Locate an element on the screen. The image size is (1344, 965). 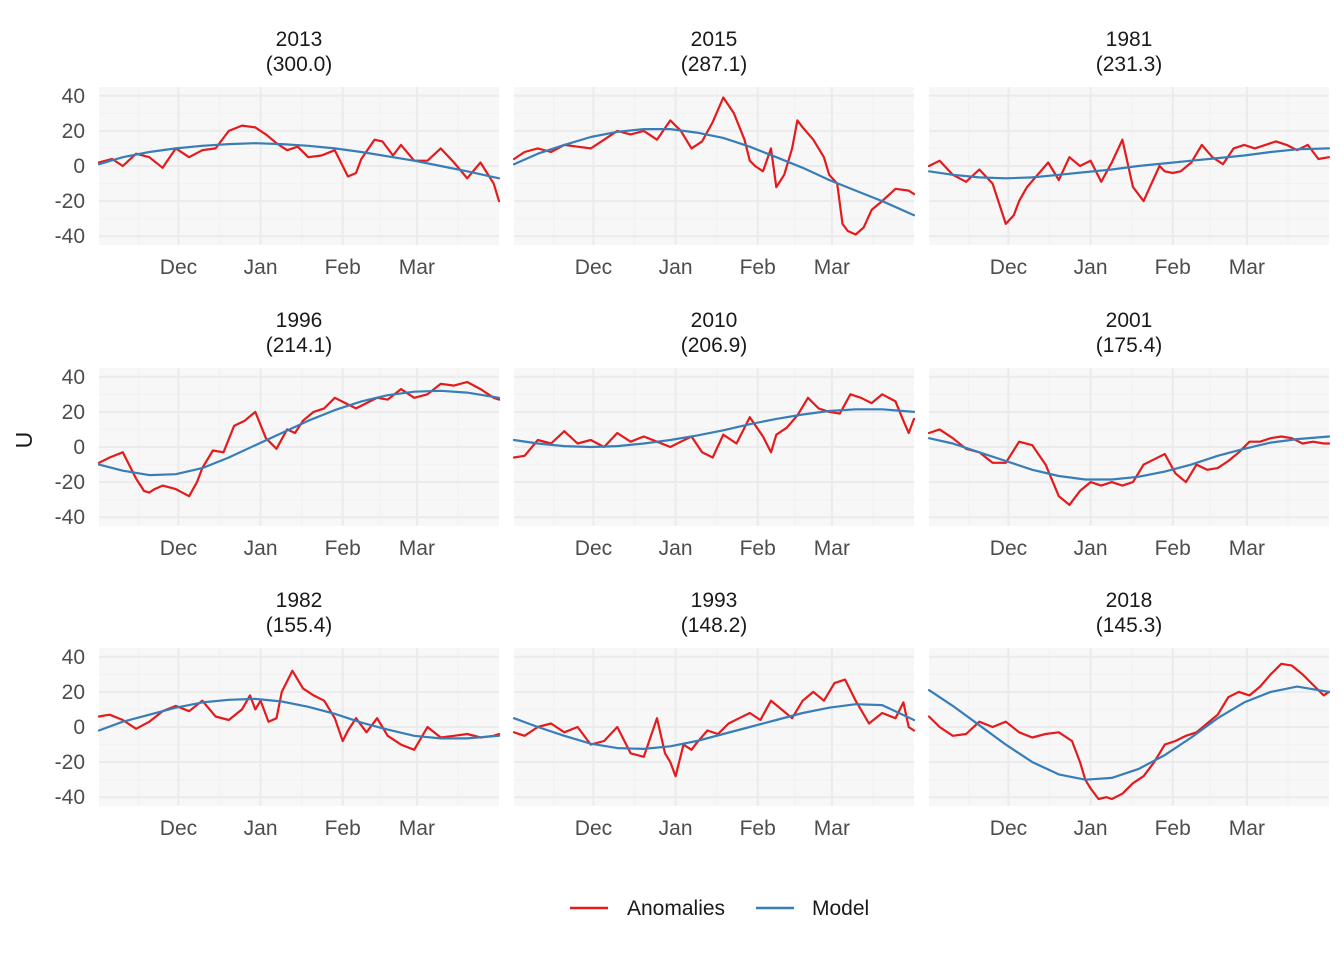
panel-title-value: (287.1) is located at coordinates (714, 64).